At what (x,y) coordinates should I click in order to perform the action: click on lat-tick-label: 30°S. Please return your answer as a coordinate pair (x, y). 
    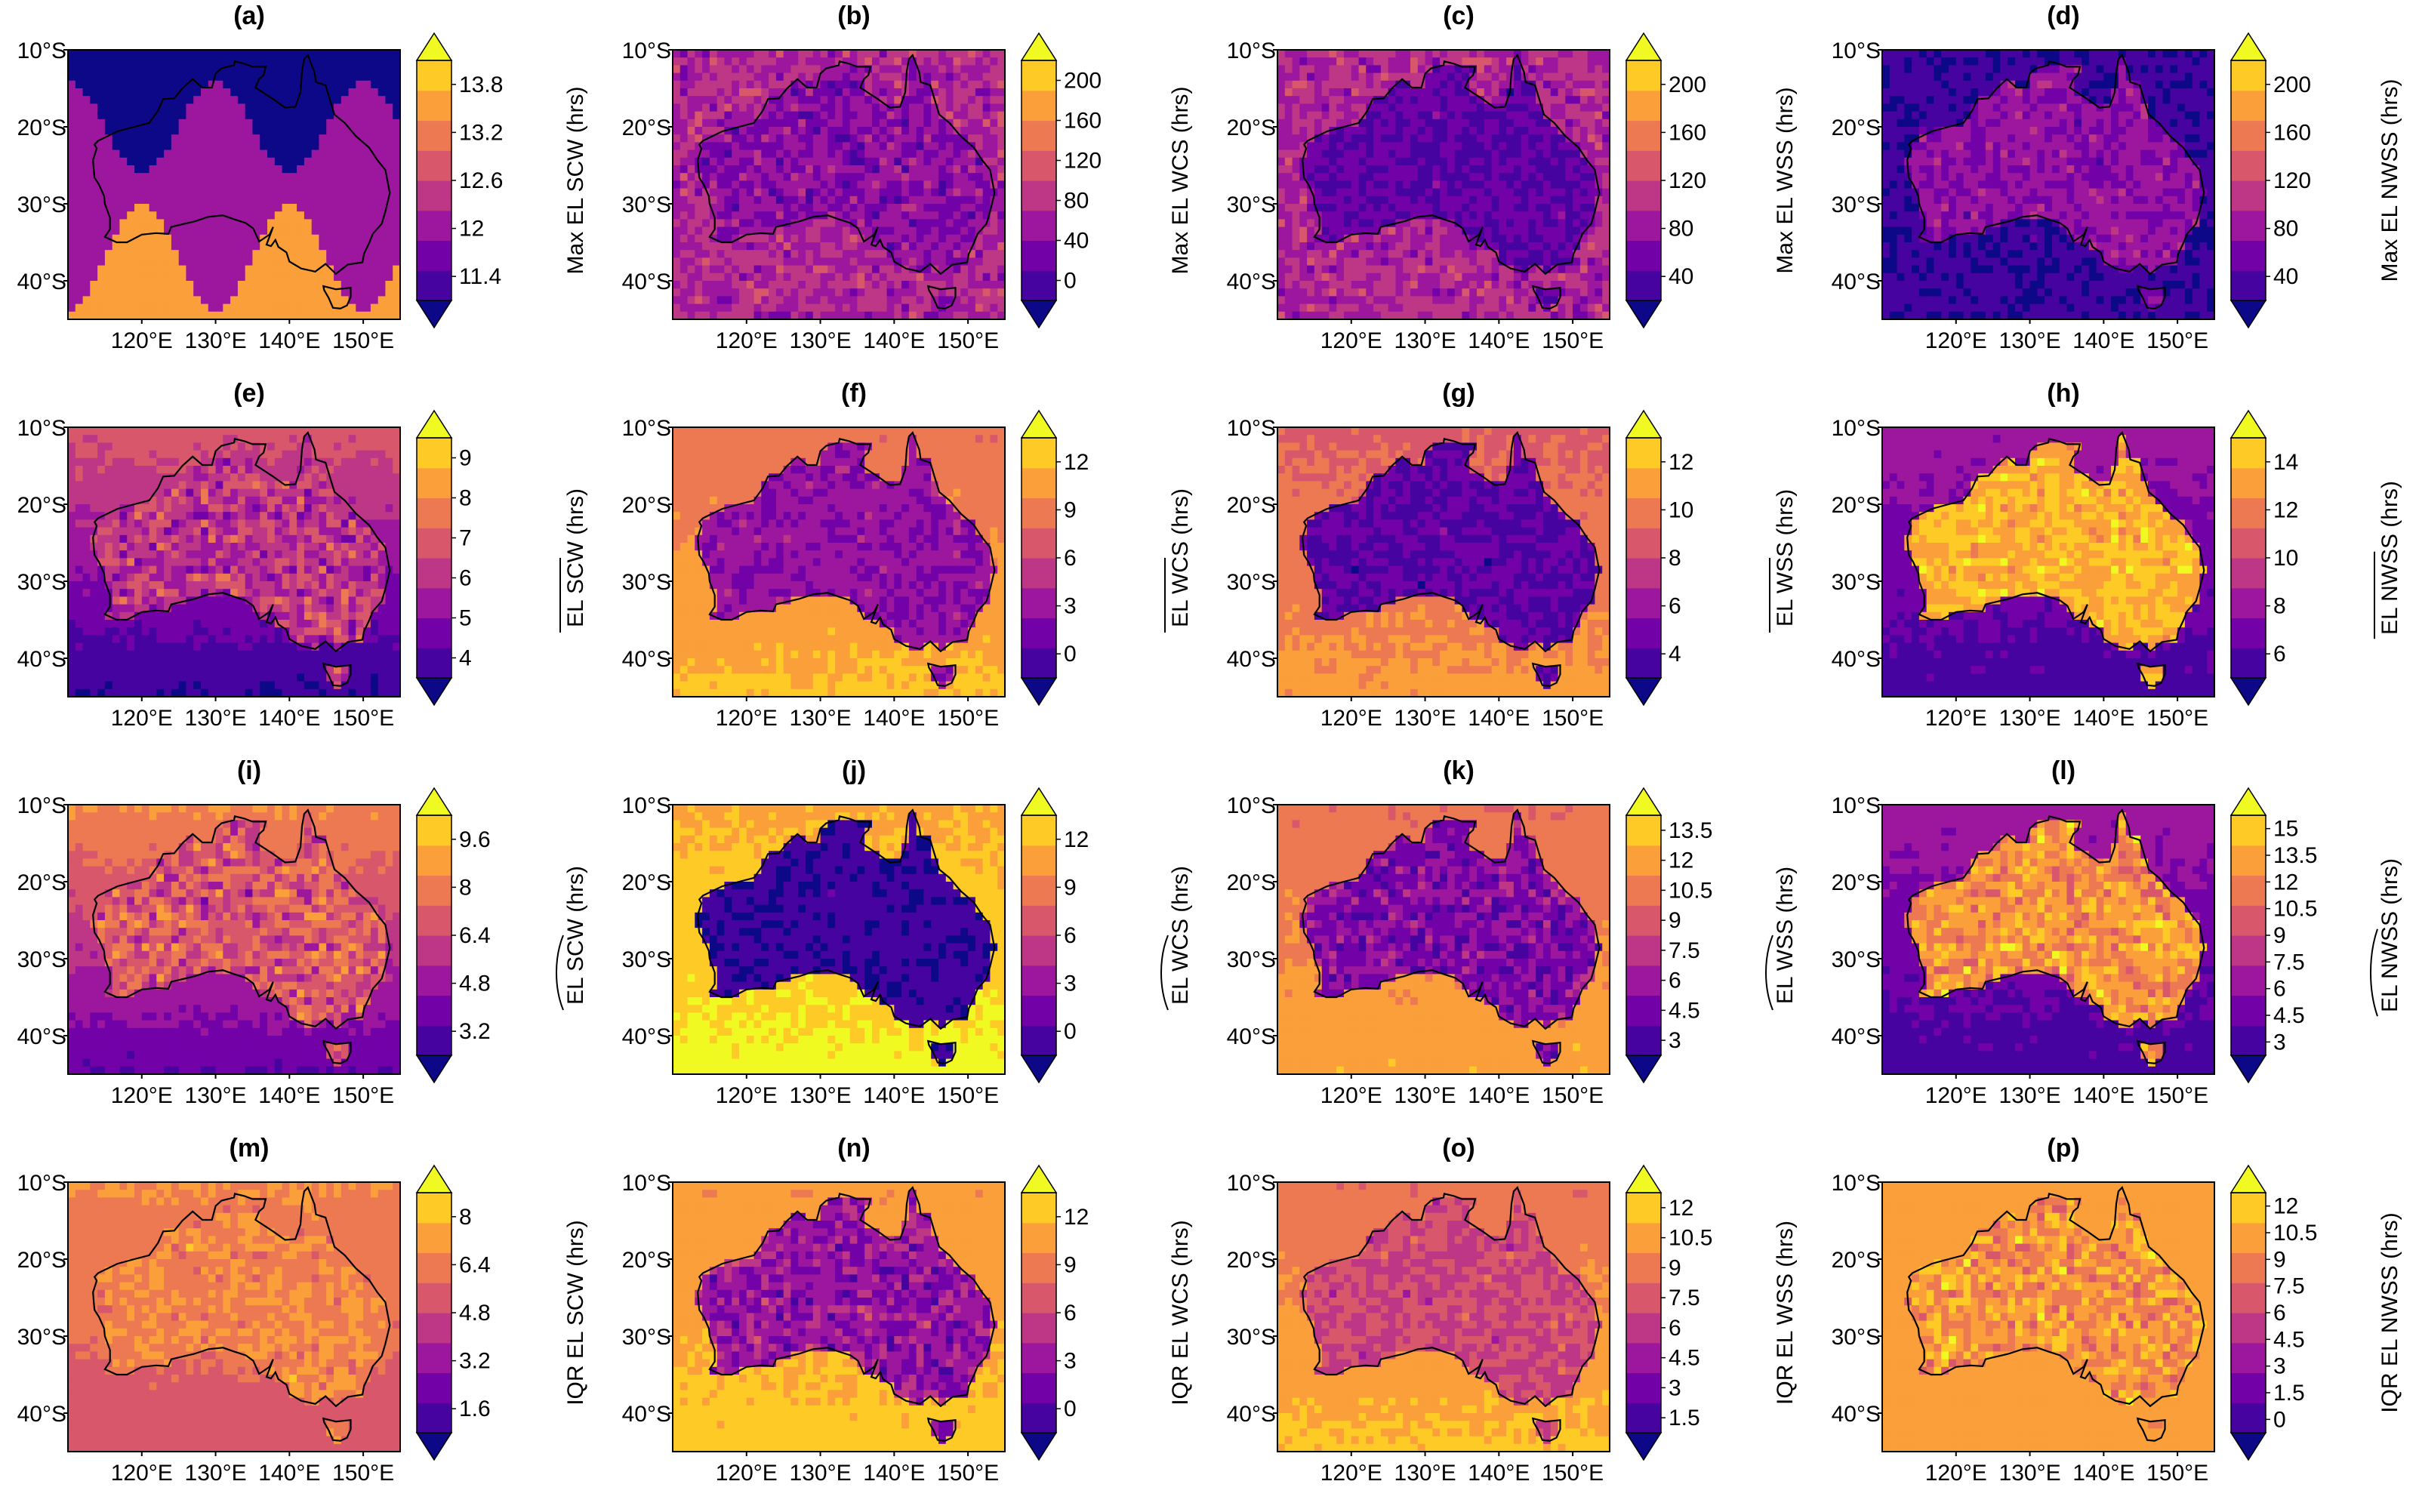
    Looking at the image, I should click on (646, 204).